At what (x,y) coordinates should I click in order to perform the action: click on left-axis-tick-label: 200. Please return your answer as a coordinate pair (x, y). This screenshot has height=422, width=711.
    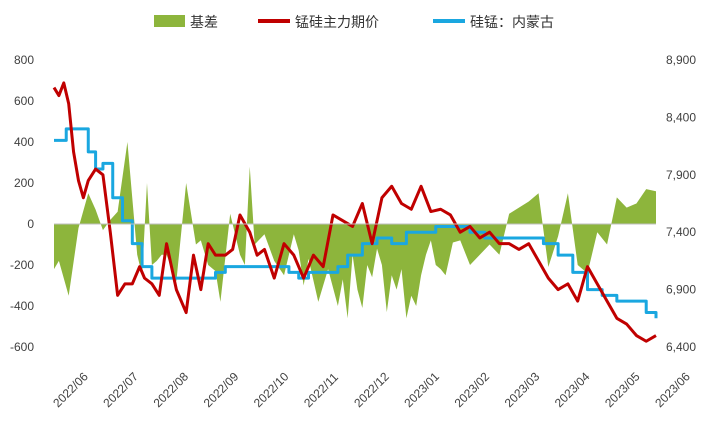
    Looking at the image, I should click on (24, 183).